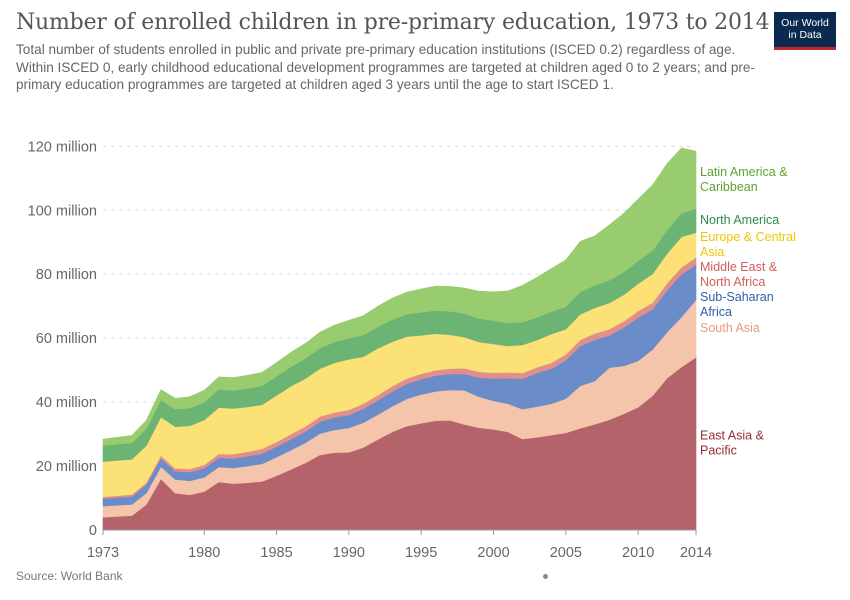  Describe the element at coordinates (493, 553) in the screenshot. I see `x-tick-label: 2000` at that location.